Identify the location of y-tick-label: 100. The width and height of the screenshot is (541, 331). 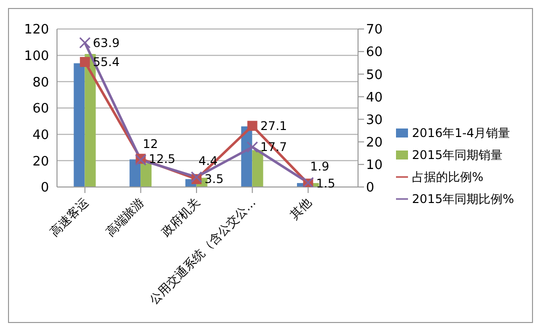
(36, 56).